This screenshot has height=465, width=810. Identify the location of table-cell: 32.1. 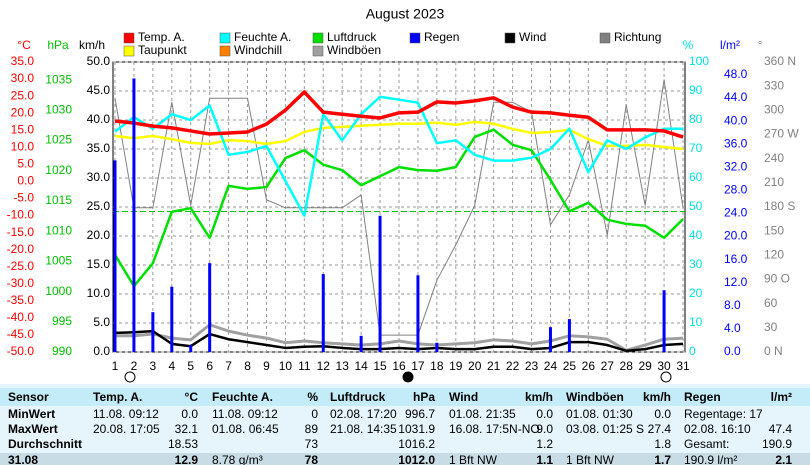
(187, 429).